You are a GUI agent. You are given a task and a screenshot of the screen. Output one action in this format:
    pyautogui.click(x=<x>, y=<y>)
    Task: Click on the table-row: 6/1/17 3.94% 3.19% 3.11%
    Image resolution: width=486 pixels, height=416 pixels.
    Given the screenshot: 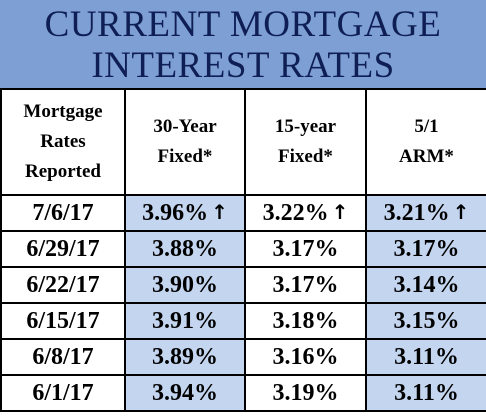 What is the action you would take?
    pyautogui.click(x=243, y=393)
    